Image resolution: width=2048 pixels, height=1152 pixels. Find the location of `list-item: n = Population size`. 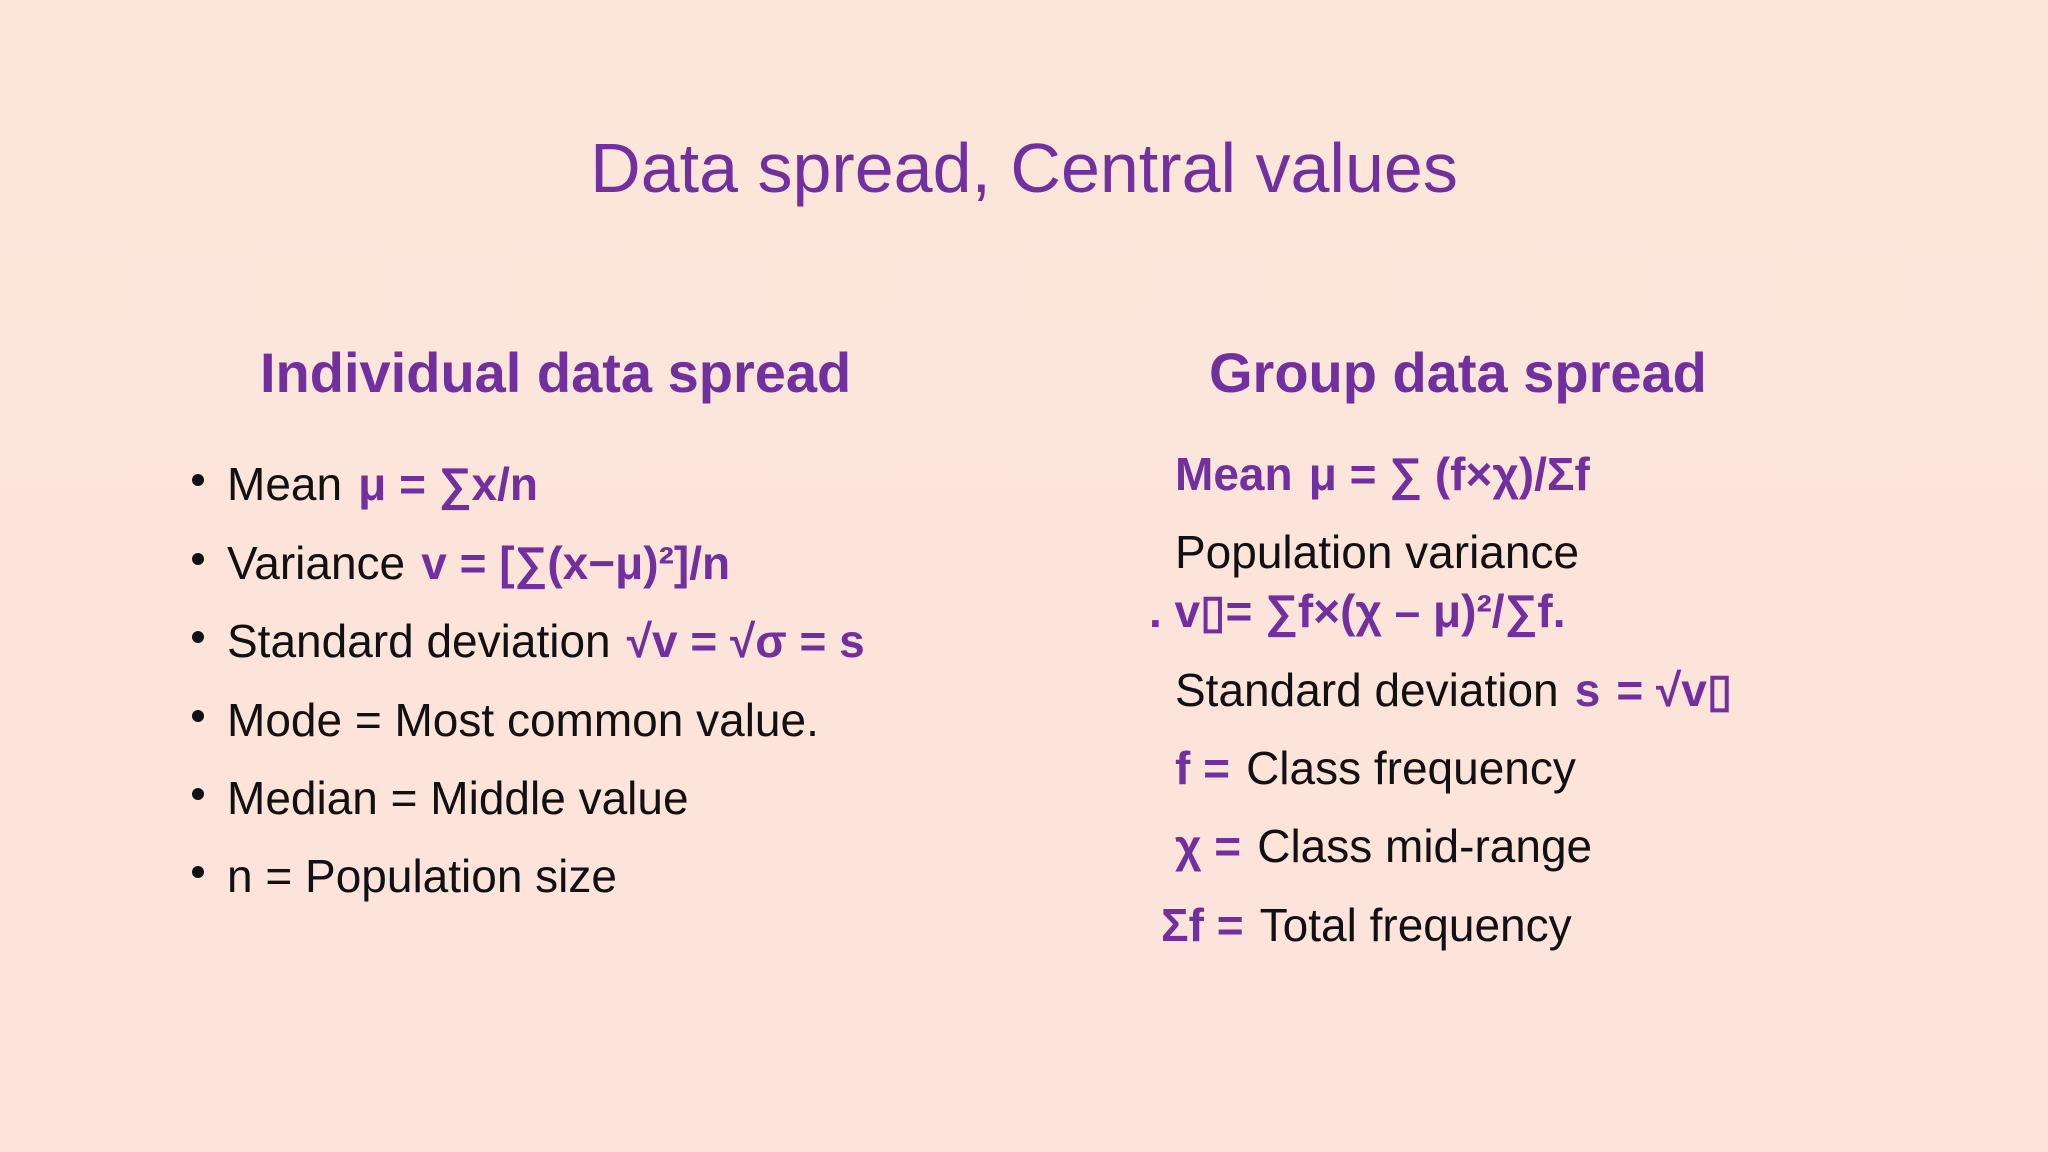

list-item: n = Population size is located at coordinates (422, 876).